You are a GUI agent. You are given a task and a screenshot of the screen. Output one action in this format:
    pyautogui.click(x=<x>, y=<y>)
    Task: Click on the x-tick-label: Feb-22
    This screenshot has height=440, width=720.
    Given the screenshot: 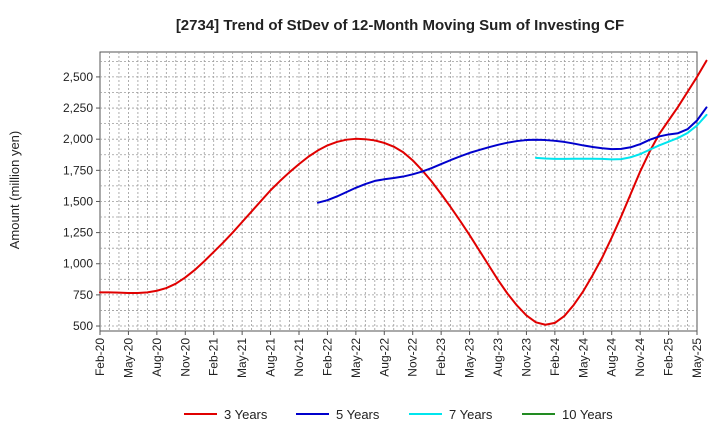 What is the action you would take?
    pyautogui.click(x=327, y=357)
    